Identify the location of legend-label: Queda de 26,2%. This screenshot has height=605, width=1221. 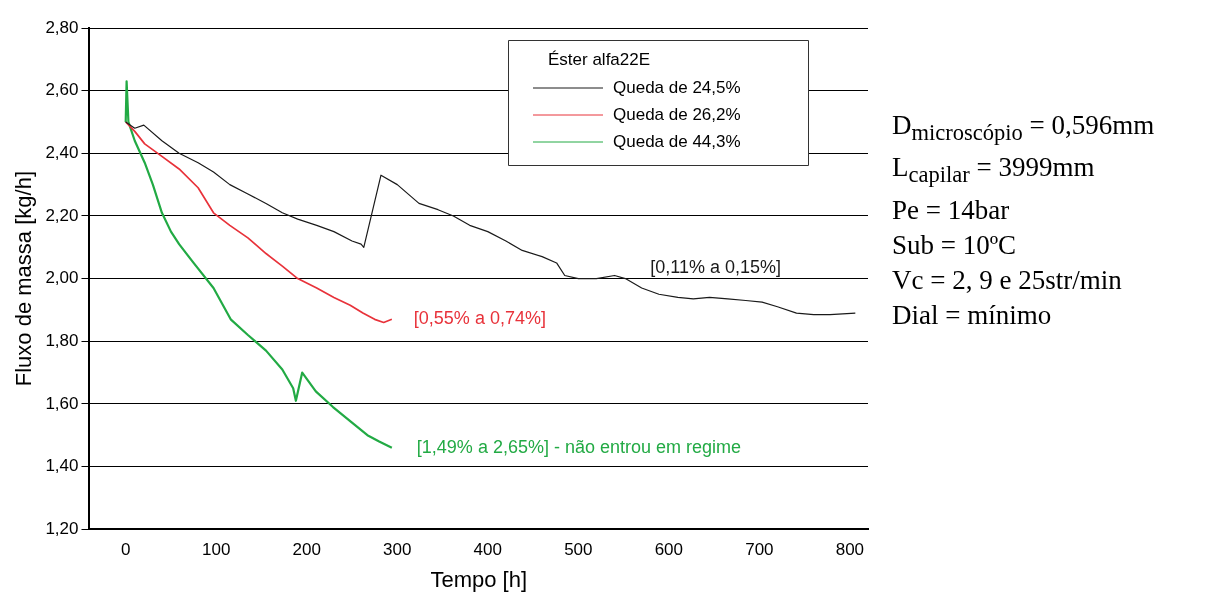
(677, 114).